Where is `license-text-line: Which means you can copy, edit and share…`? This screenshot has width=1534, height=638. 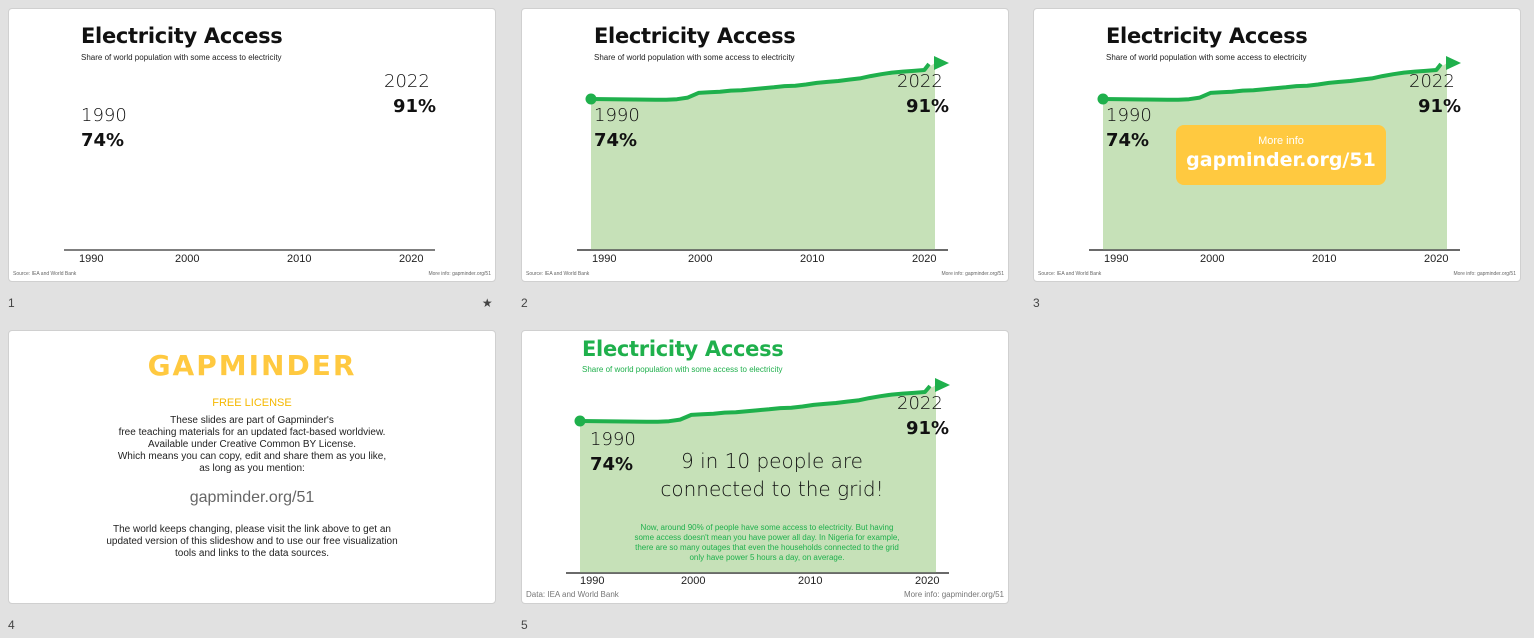
license-text-line: Which means you can copy, edit and share… is located at coordinates (252, 456).